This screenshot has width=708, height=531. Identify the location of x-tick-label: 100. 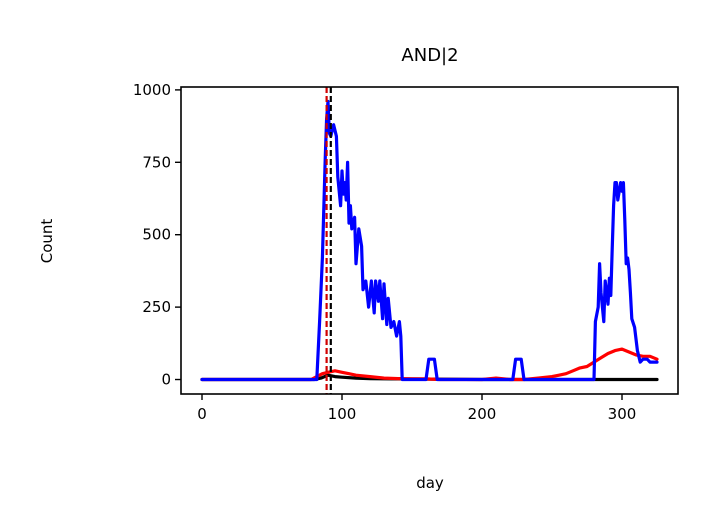
(342, 414).